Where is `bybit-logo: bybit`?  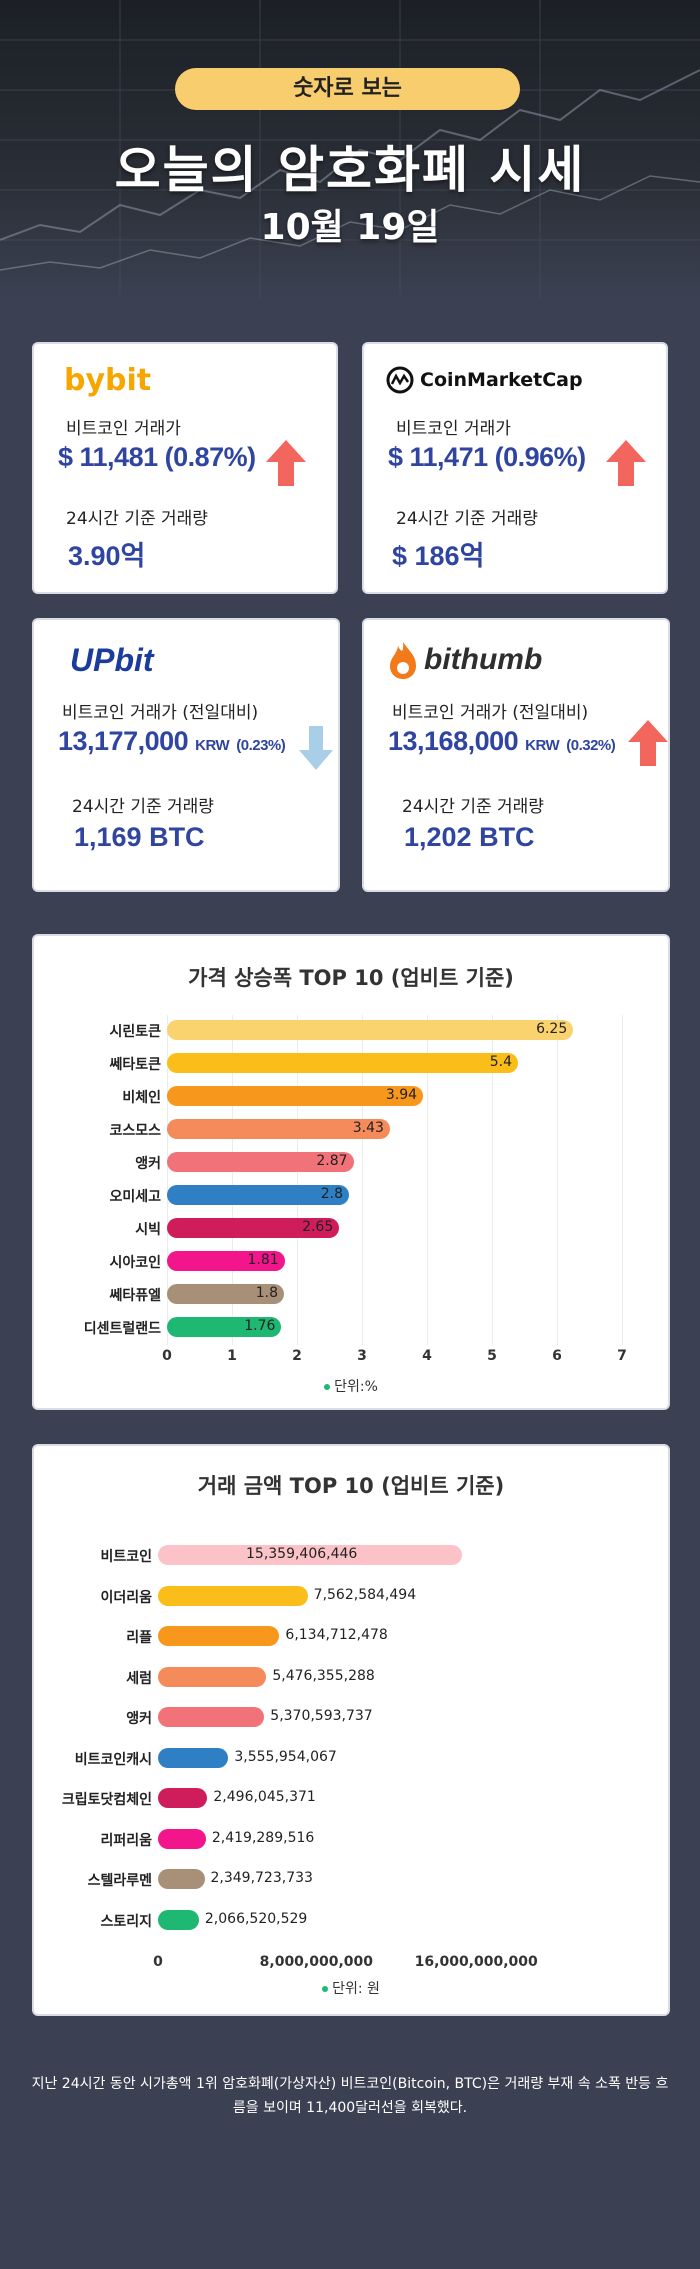 bybit-logo: bybit is located at coordinates (119, 380).